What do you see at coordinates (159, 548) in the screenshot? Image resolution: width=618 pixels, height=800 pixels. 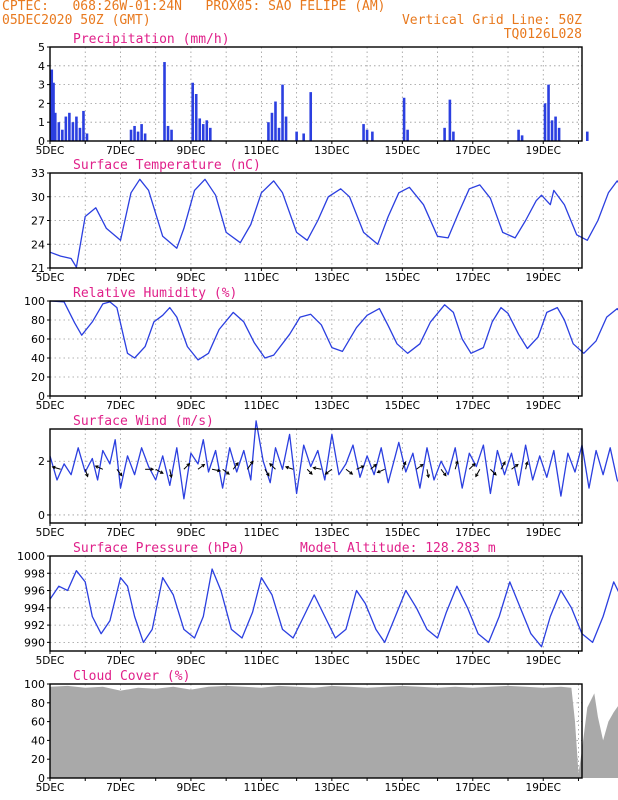 I see `panel-title: Surface Pressure (hPa)` at bounding box center [159, 548].